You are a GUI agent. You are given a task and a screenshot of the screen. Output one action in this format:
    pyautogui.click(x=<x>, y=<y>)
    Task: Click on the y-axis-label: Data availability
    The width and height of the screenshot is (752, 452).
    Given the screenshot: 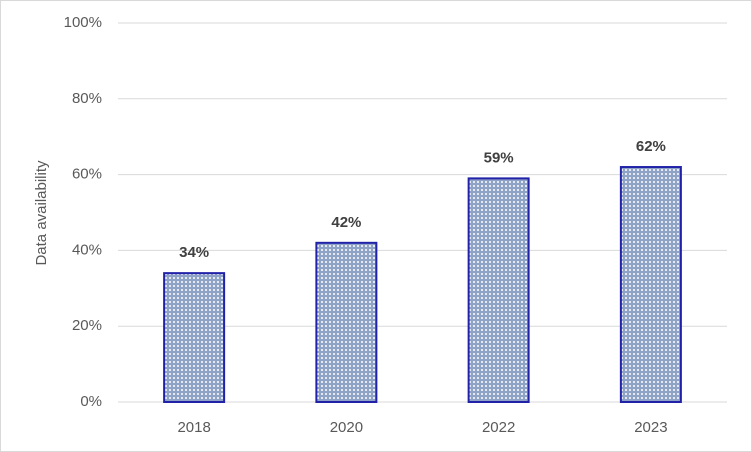 What is the action you would take?
    pyautogui.click(x=41, y=213)
    